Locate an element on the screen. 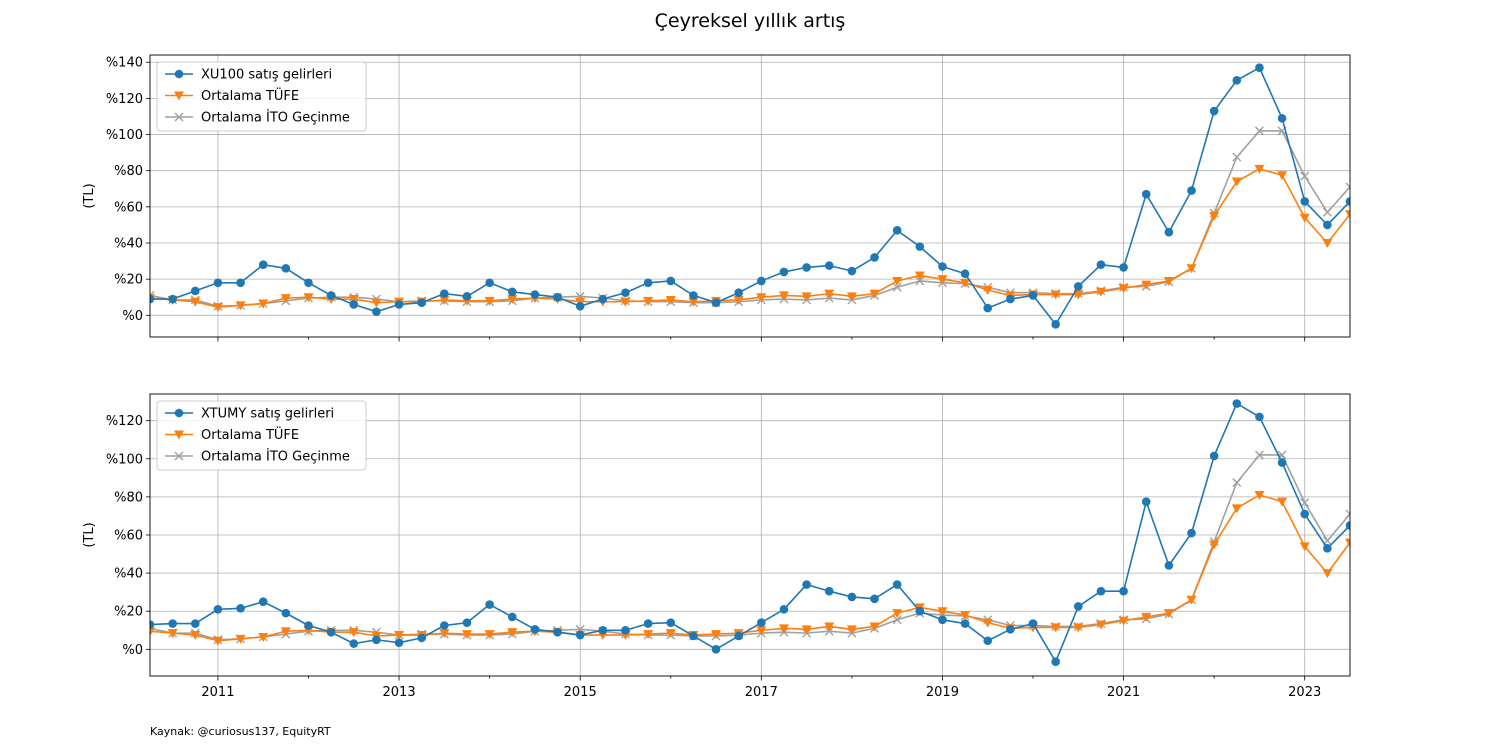 This screenshot has width=1500, height=750. legend-item: Ortalama İTO Geçinme is located at coordinates (257, 118).